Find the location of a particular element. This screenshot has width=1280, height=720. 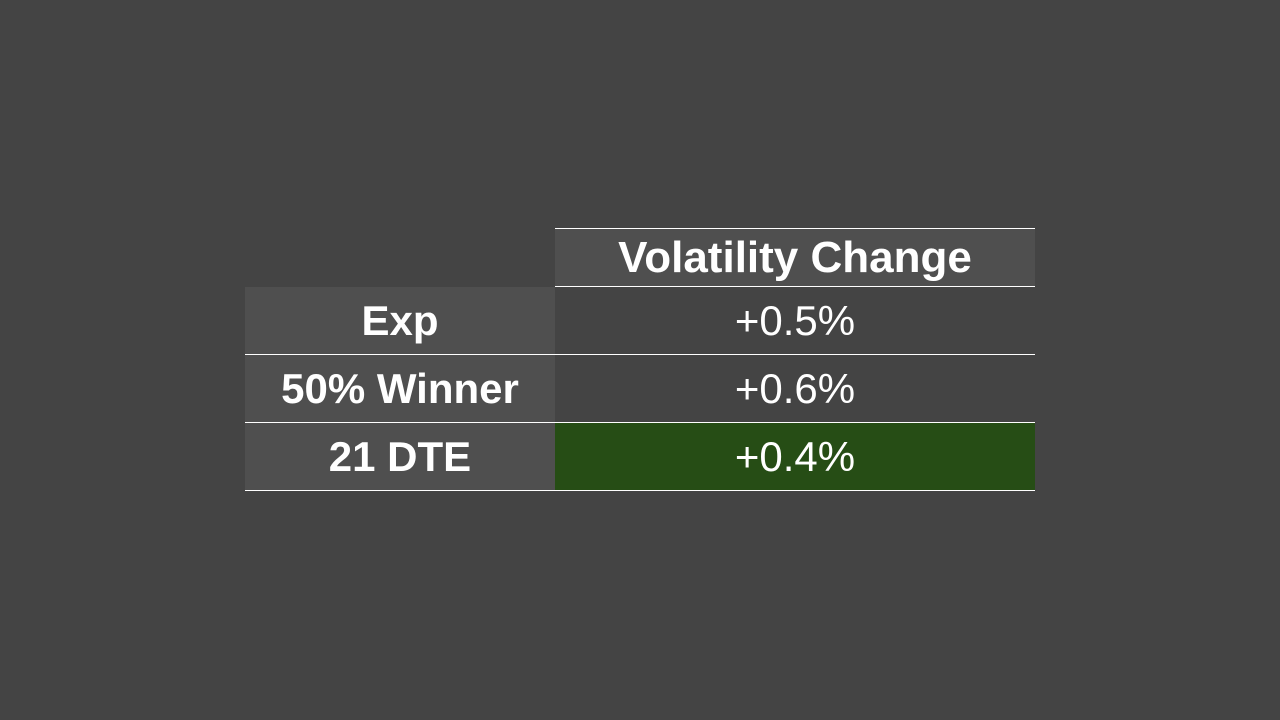

table-row: 50% Winner +0.6% is located at coordinates (640, 389).